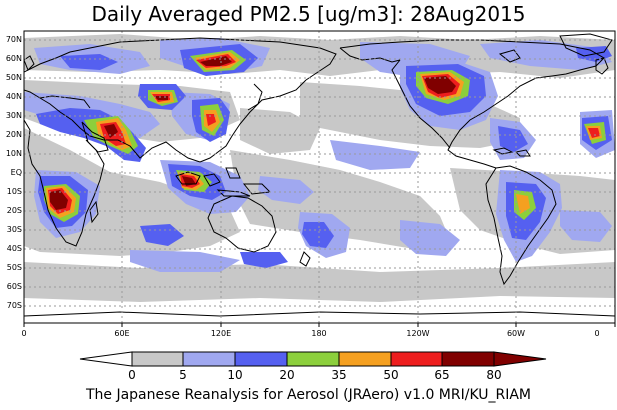 This screenshot has width=617, height=410. Describe the element at coordinates (516, 333) in the screenshot. I see `lon-label-60w: 60W` at that location.